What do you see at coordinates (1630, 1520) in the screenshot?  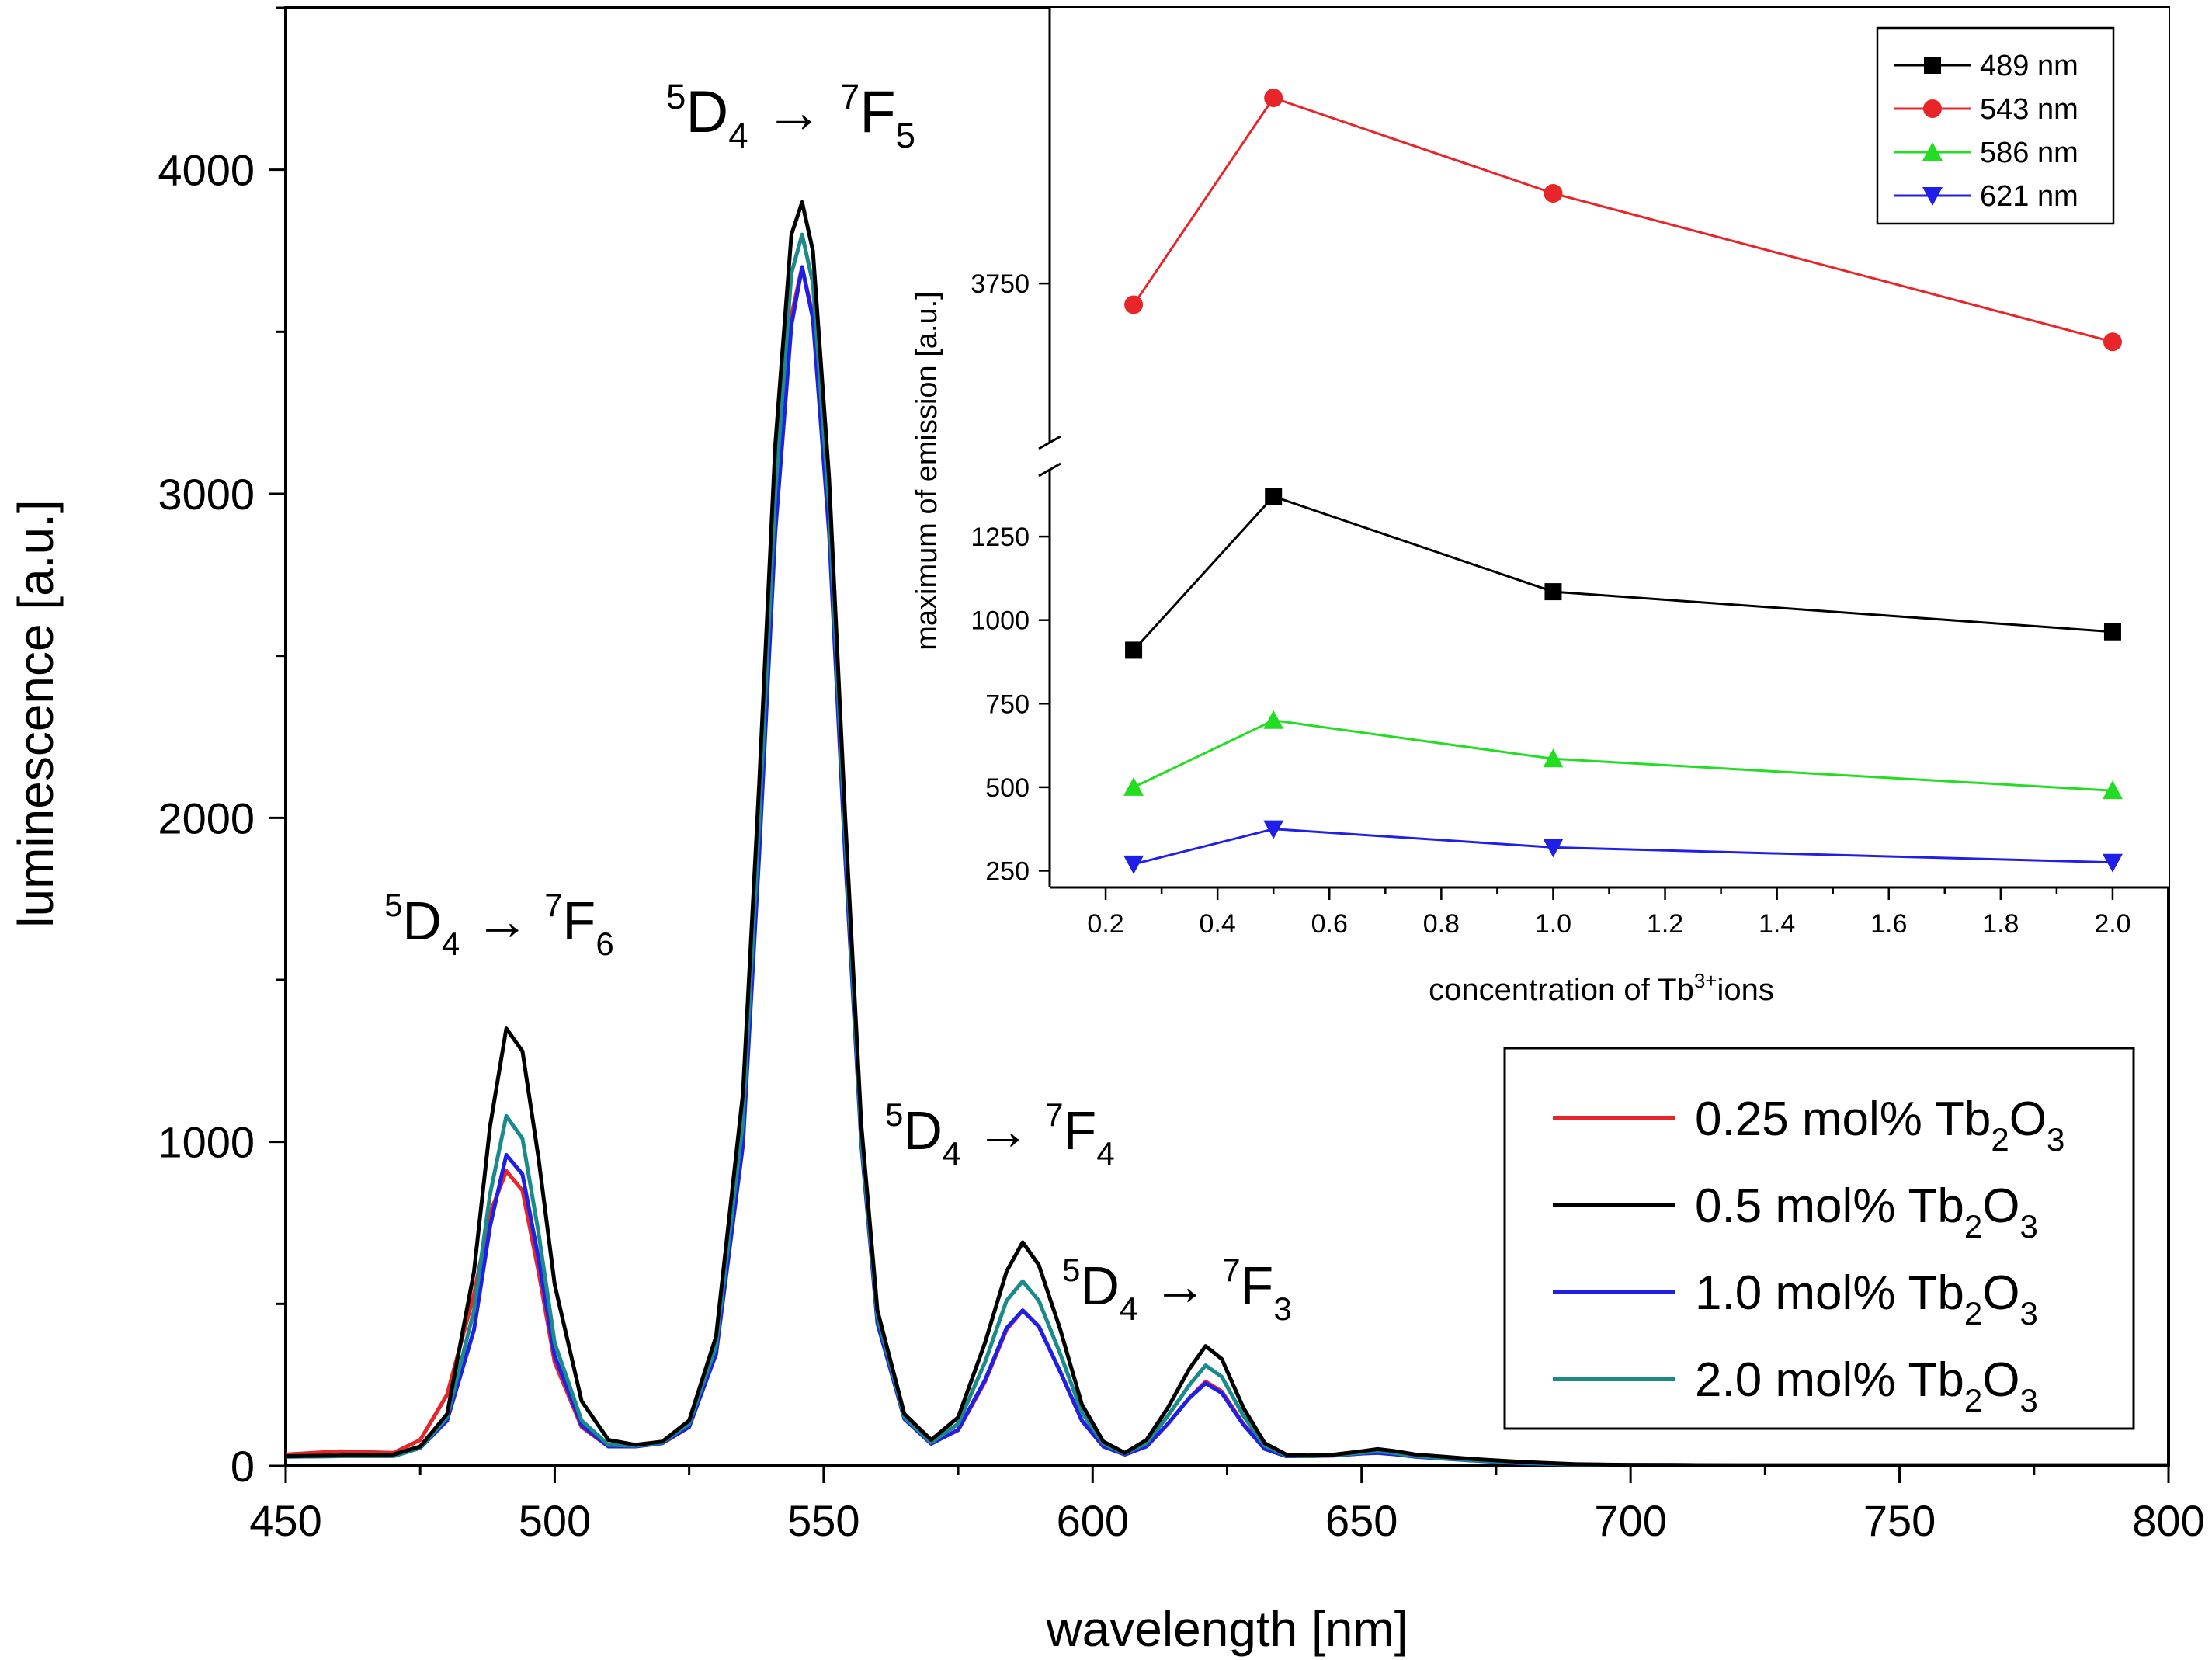 I see `main-x-tick-label: 700` at bounding box center [1630, 1520].